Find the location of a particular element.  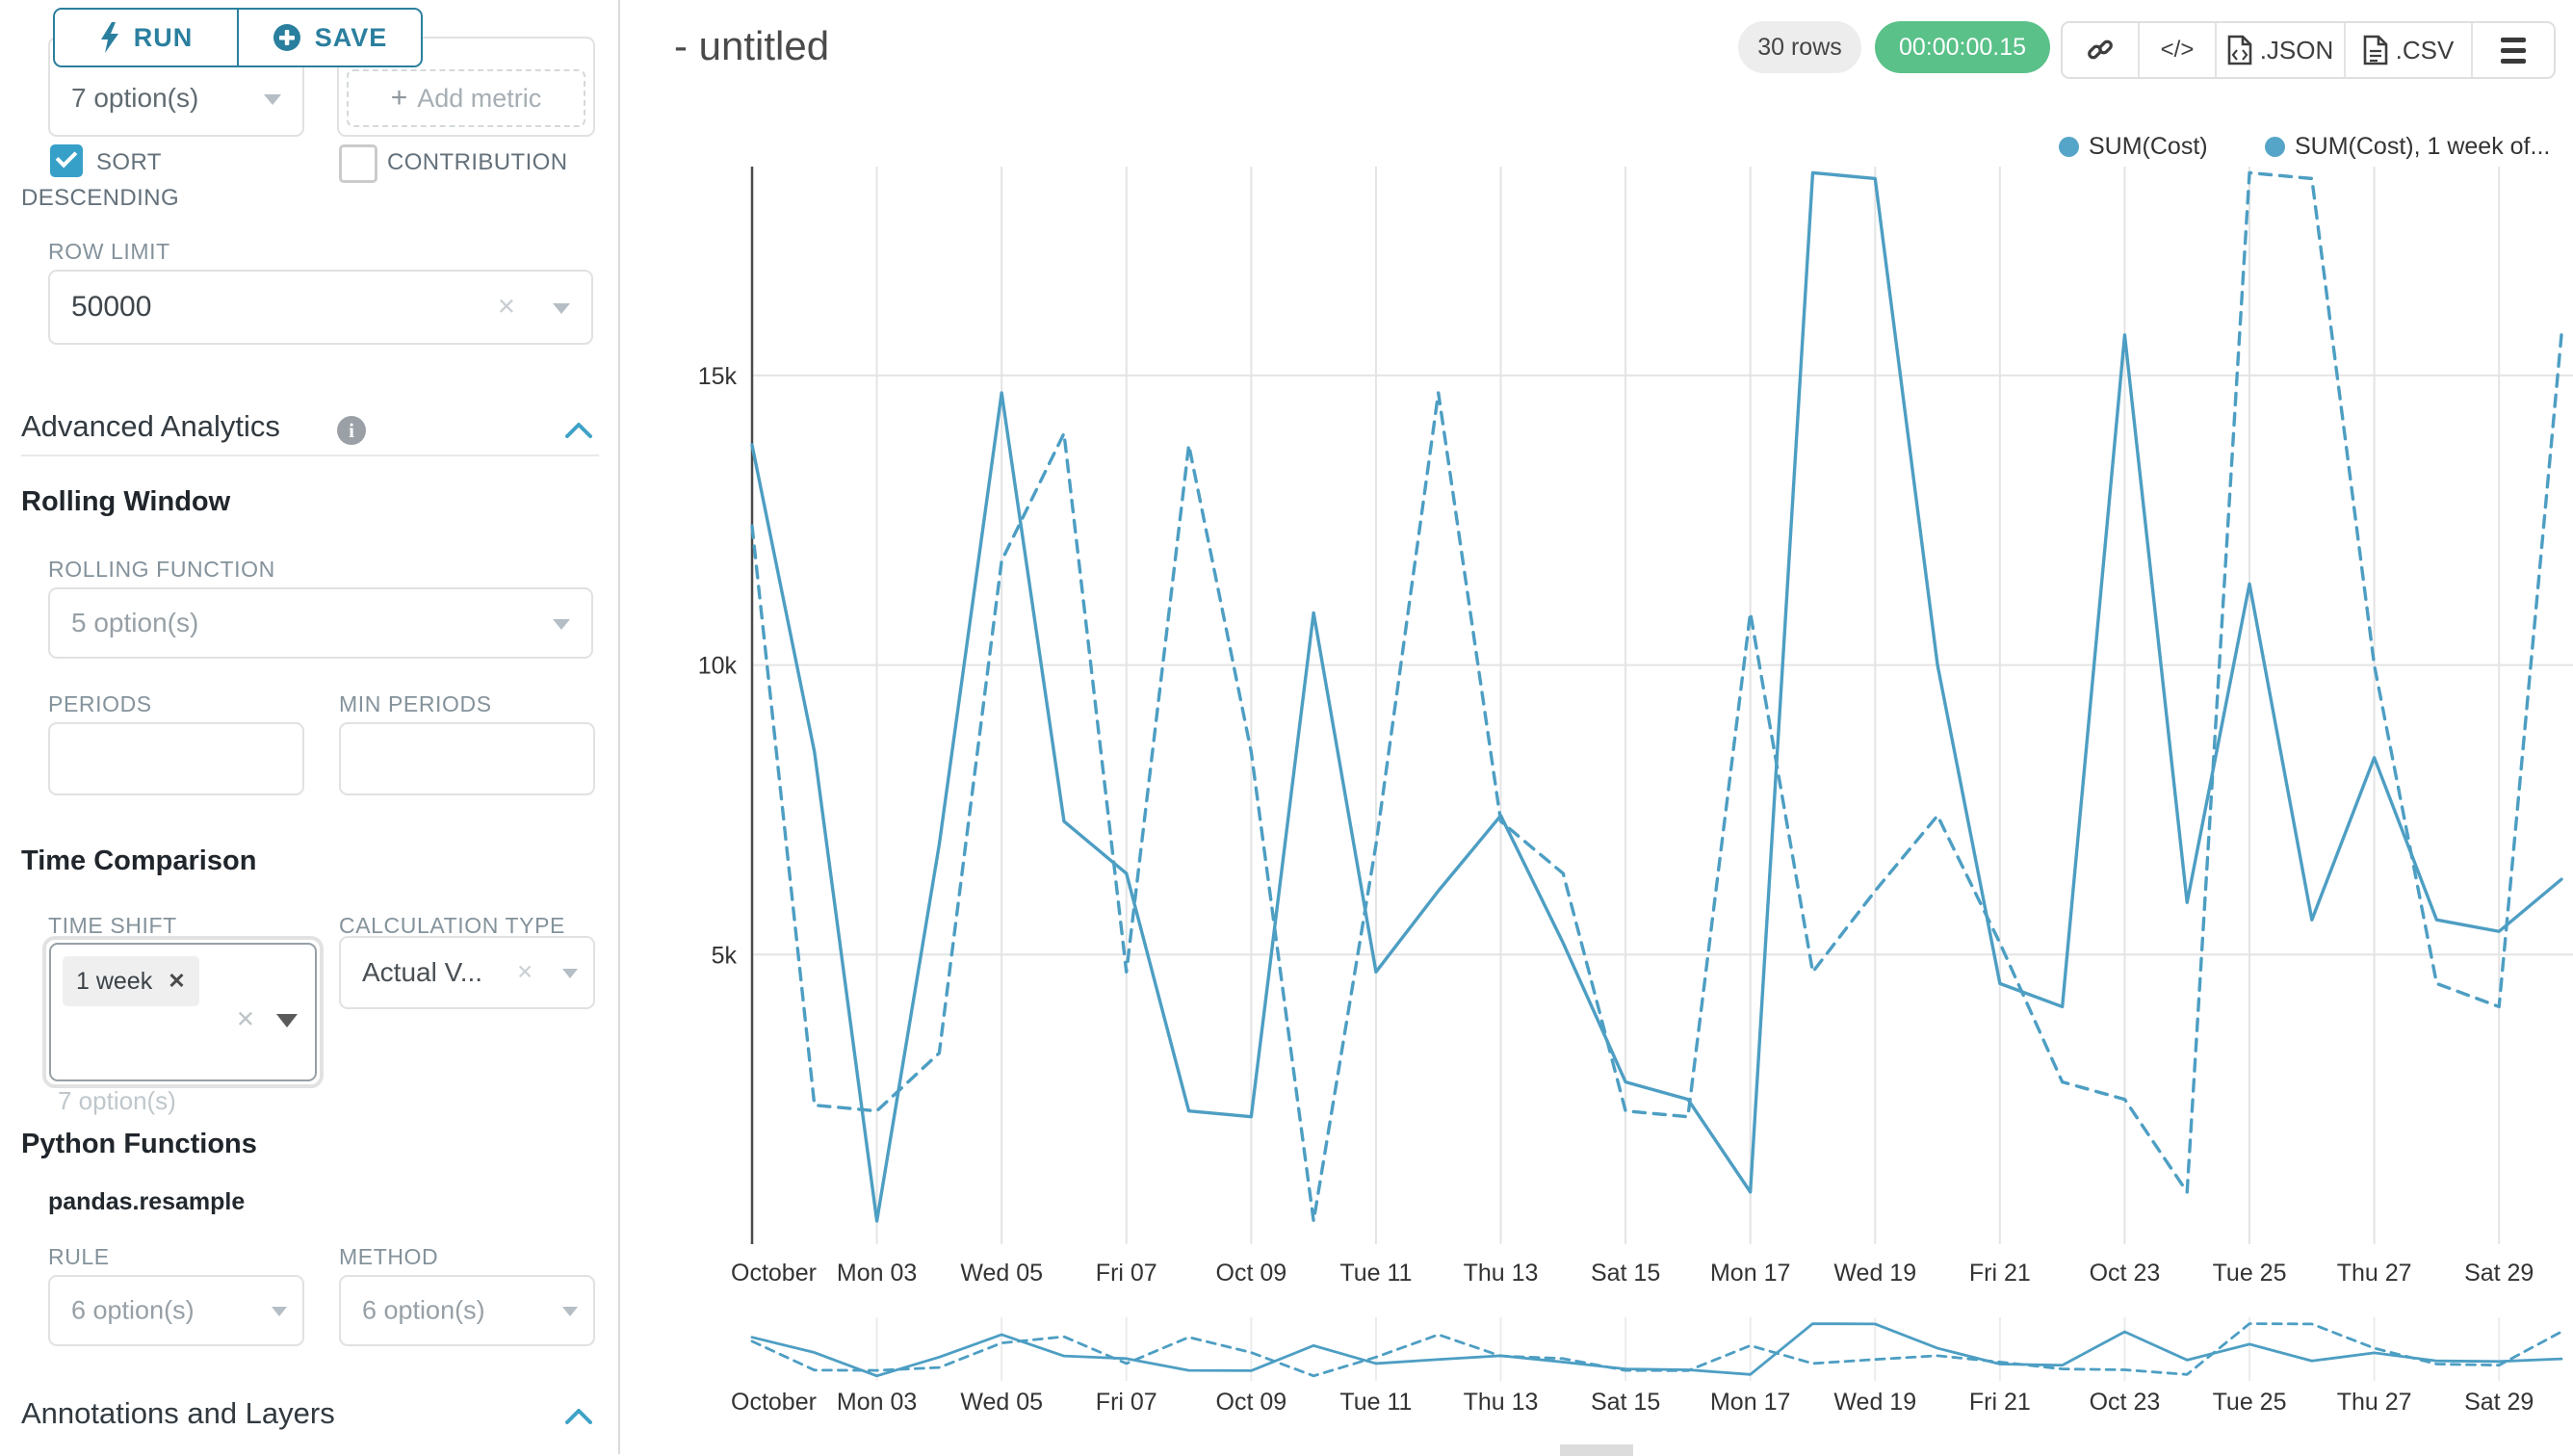

link-icon is located at coordinates (2100, 50).